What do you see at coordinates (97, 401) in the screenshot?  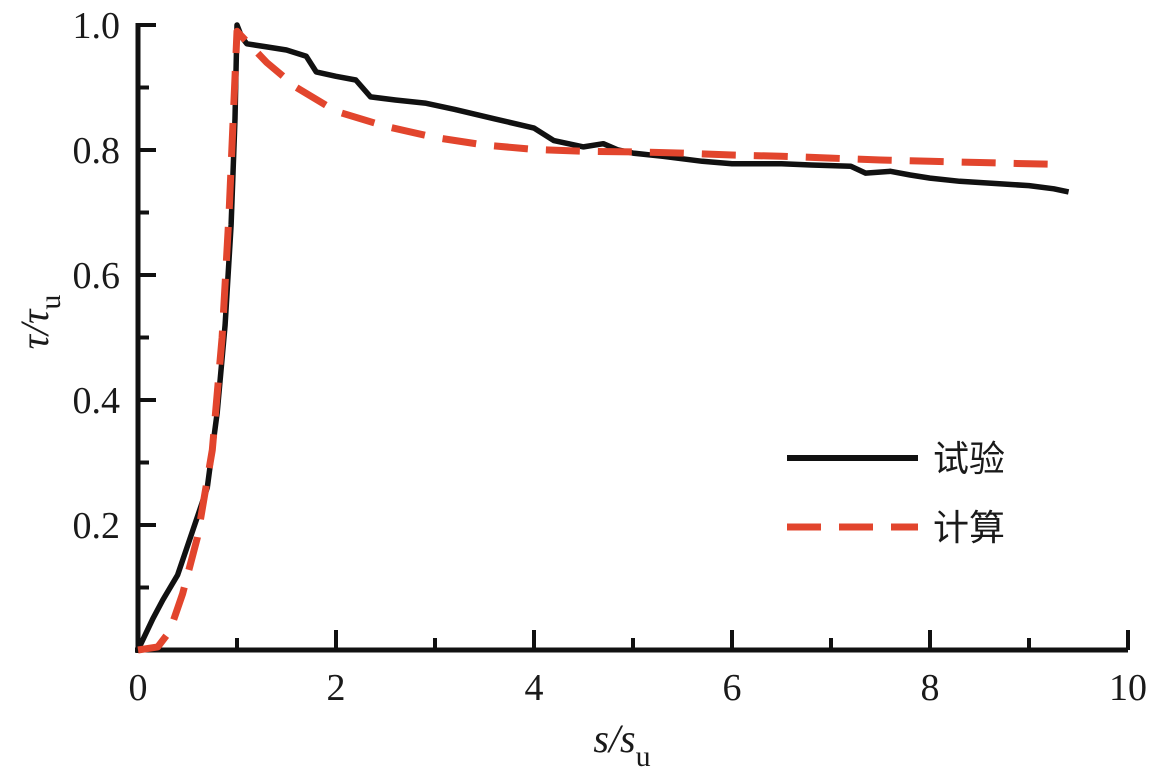 I see `y-tick-label: 0.4` at bounding box center [97, 401].